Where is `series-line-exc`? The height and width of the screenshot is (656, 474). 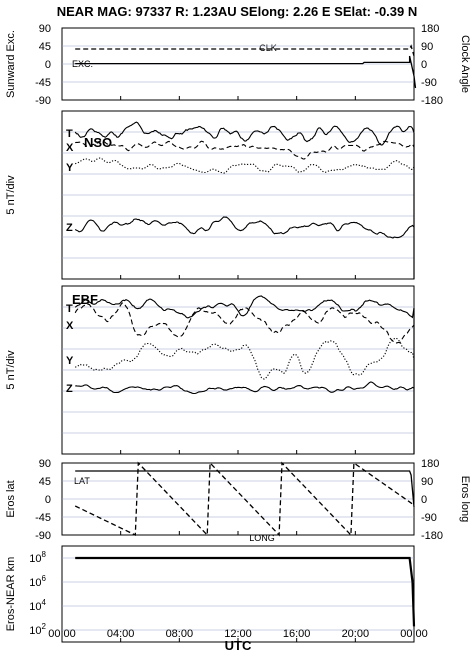 series-line-exc is located at coordinates (246, 72).